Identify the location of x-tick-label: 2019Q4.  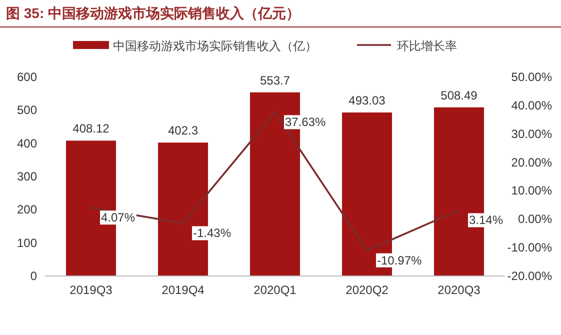
(183, 290).